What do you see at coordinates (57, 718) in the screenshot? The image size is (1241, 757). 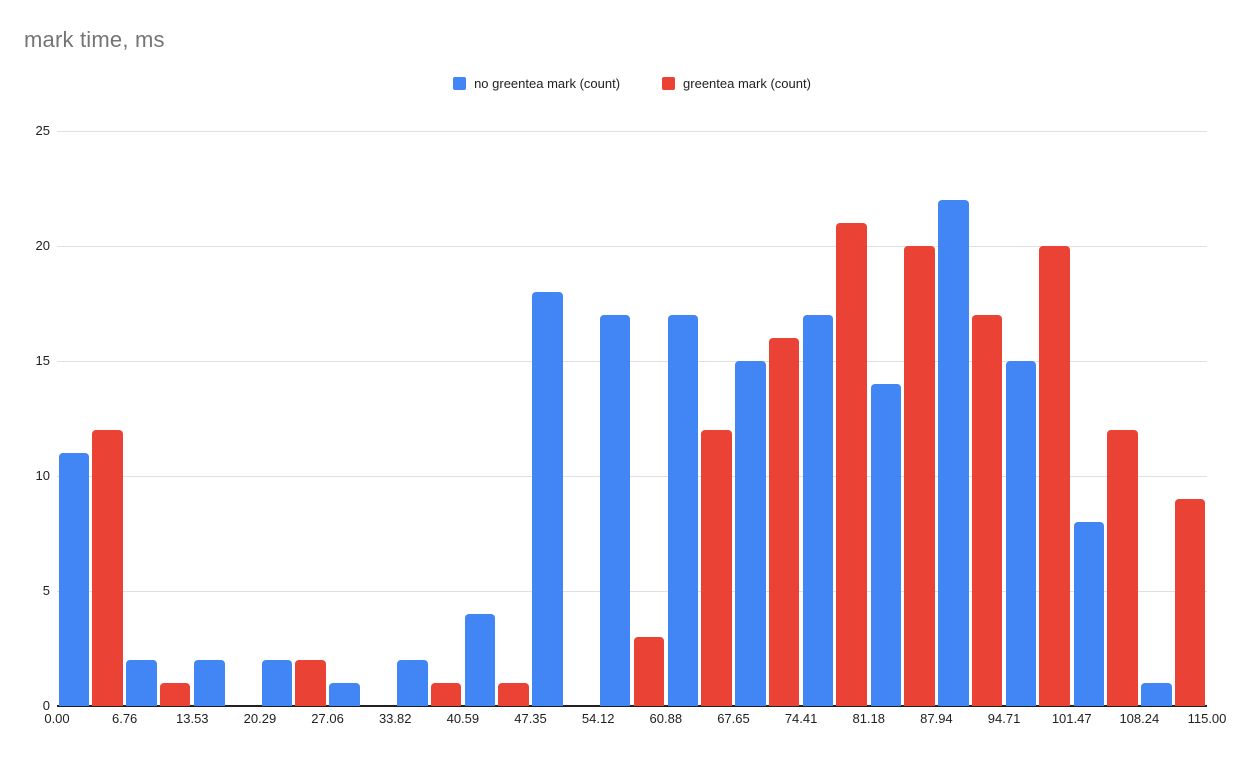 I see `x-tick-label-0.00: 0.00` at bounding box center [57, 718].